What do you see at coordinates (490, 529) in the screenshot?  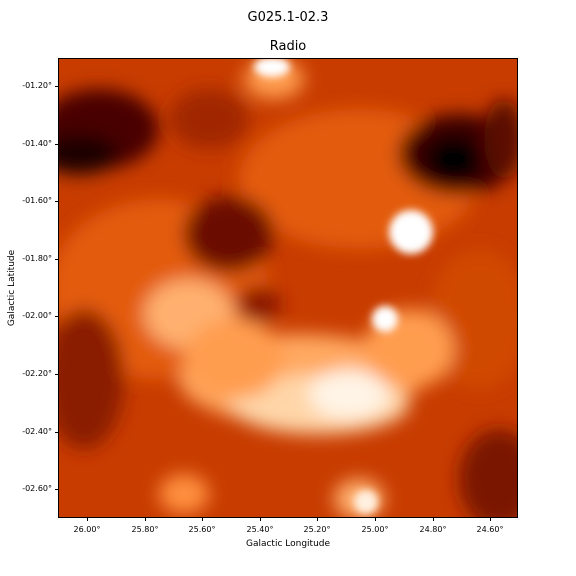 I see `xtick-label: 24.60°` at bounding box center [490, 529].